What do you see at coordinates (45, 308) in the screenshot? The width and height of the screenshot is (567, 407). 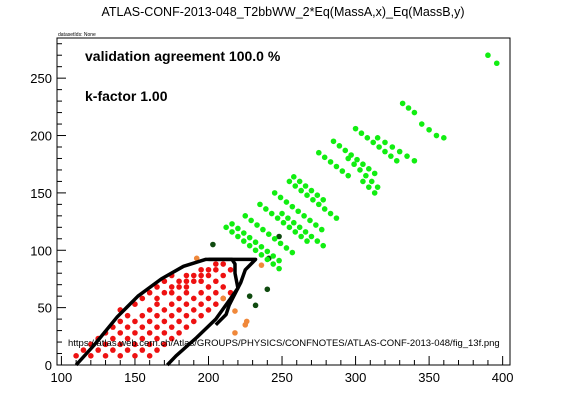 I see `y-tick-label: 50` at bounding box center [45, 308].